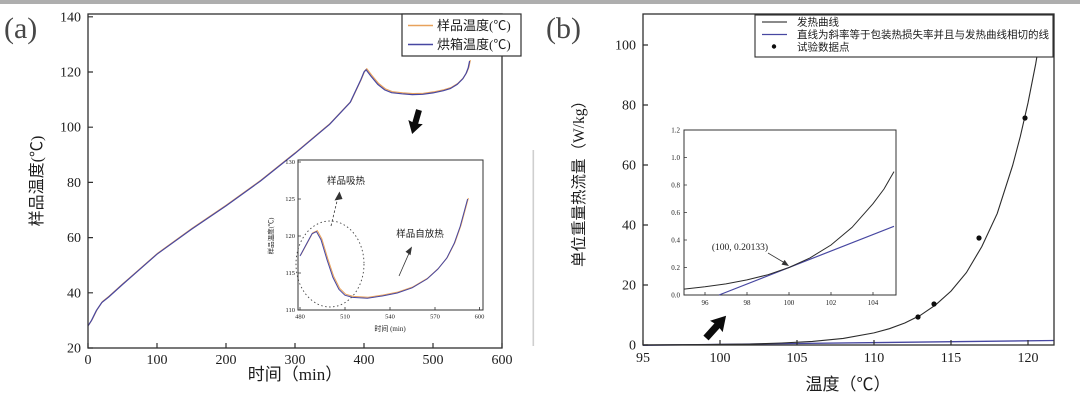 This screenshot has width=1080, height=412. What do you see at coordinates (625, 196) in the screenshot?
I see `b-y-tick-labels: 0 20 40 60 80 100` at bounding box center [625, 196].